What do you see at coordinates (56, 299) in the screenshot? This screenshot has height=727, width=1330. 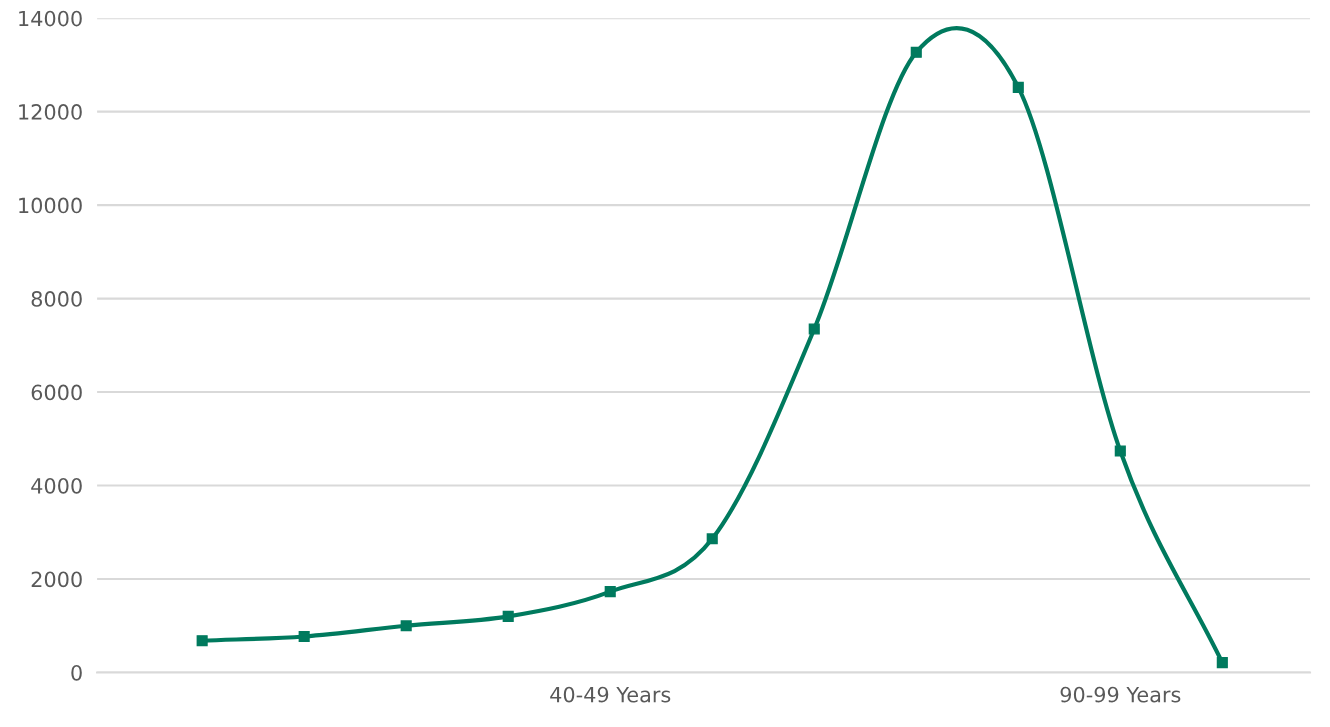 I see `y-tick-label: 8000` at bounding box center [56, 299].